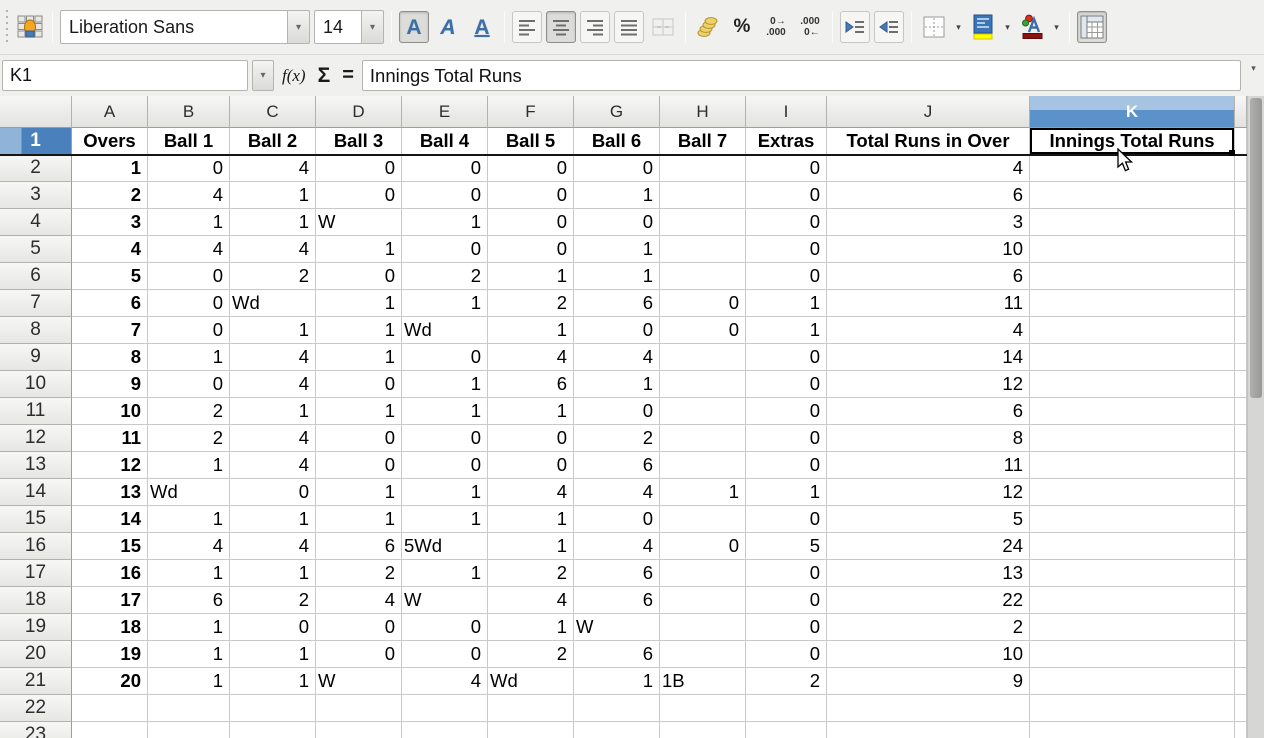  Describe the element at coordinates (359, 222) in the screenshot. I see `cell-D4: W` at that location.